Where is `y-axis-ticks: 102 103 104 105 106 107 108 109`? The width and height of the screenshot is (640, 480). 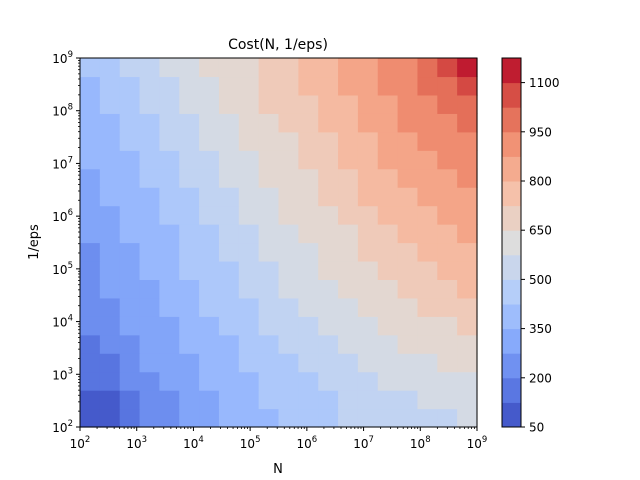
y-axis-ticks: 102 103 104 105 106 107 108 109 is located at coordinates (66, 242).